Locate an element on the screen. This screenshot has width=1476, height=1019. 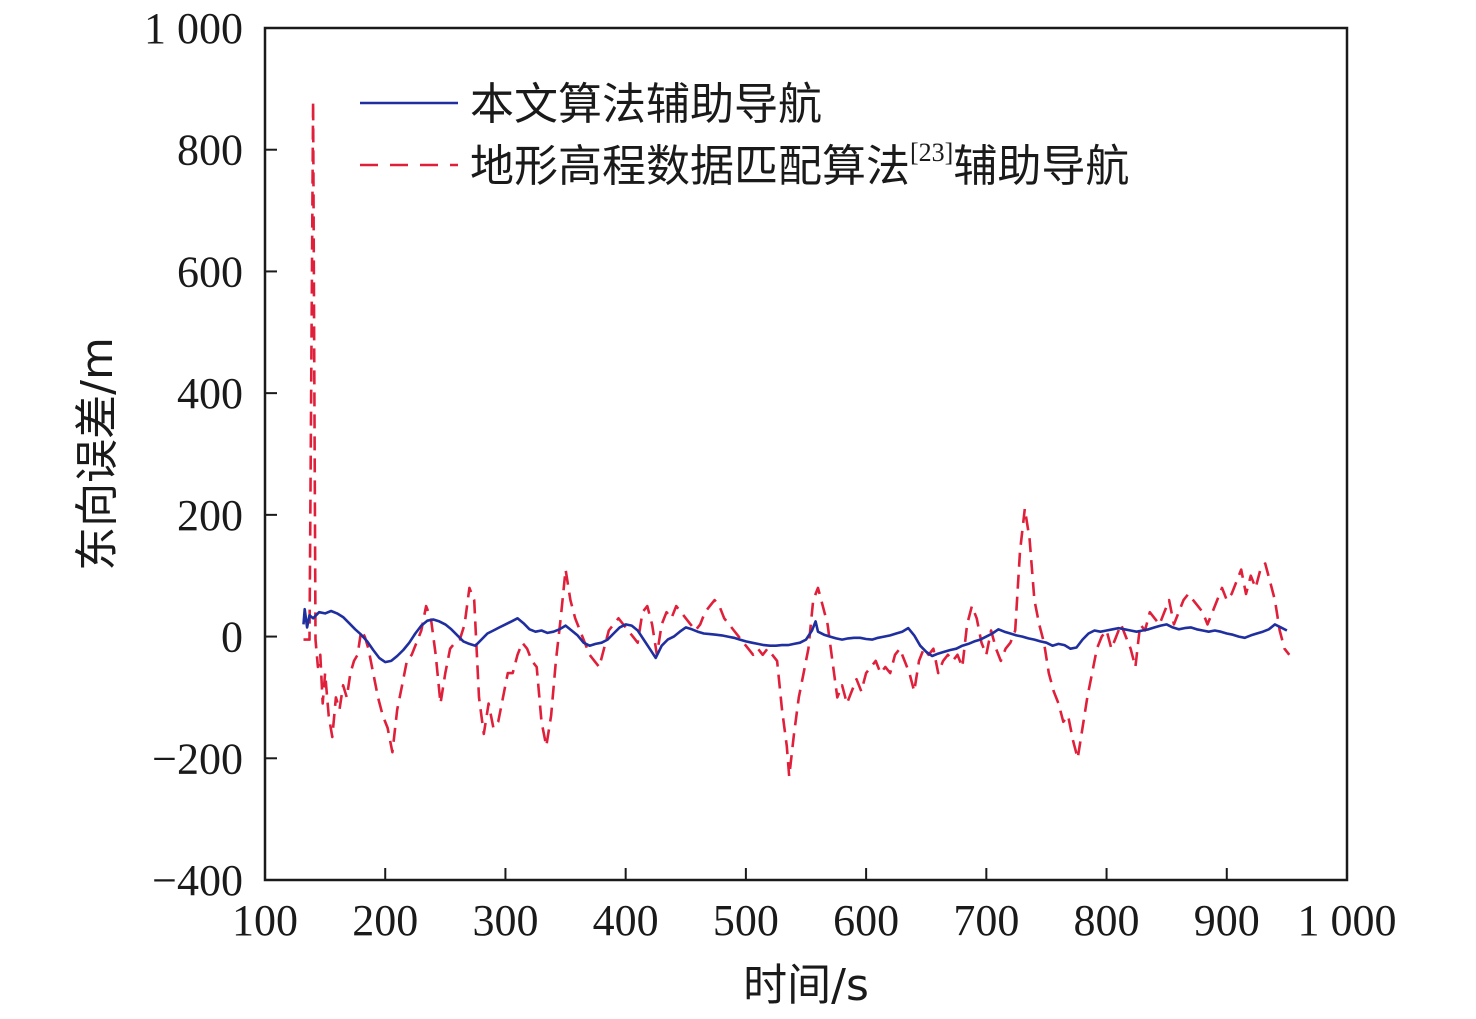
x-axis-title: 时间/s is located at coordinates (806, 985).